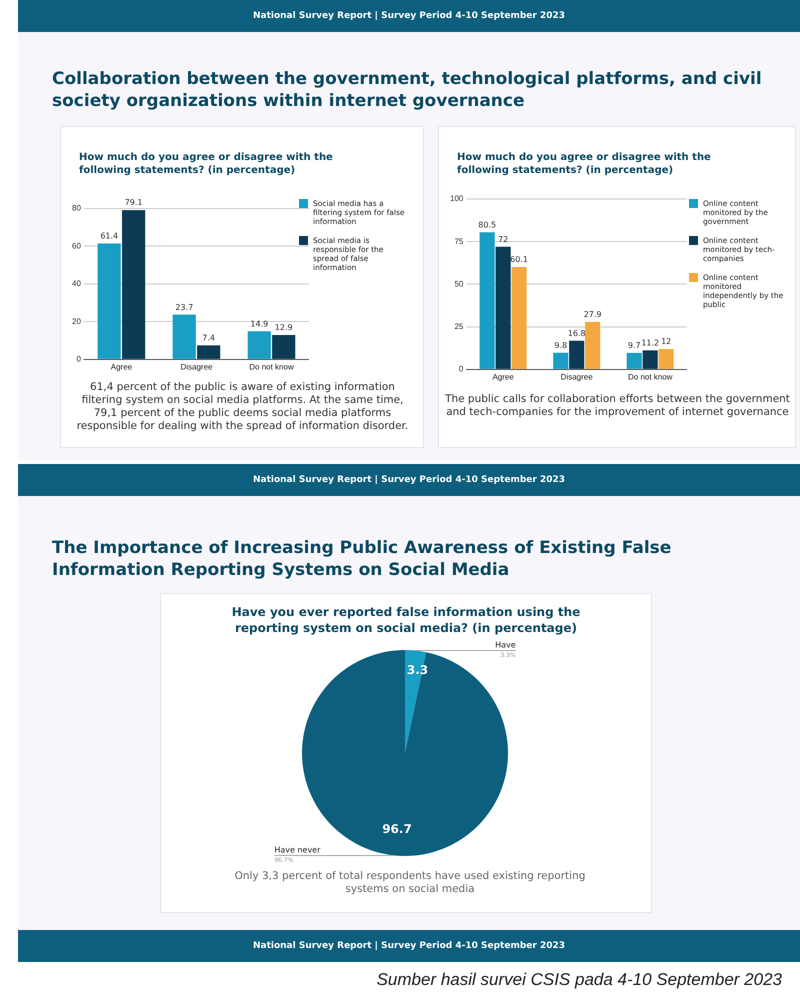  Describe the element at coordinates (417, 670) in the screenshot. I see `data-label: 3.3` at that location.